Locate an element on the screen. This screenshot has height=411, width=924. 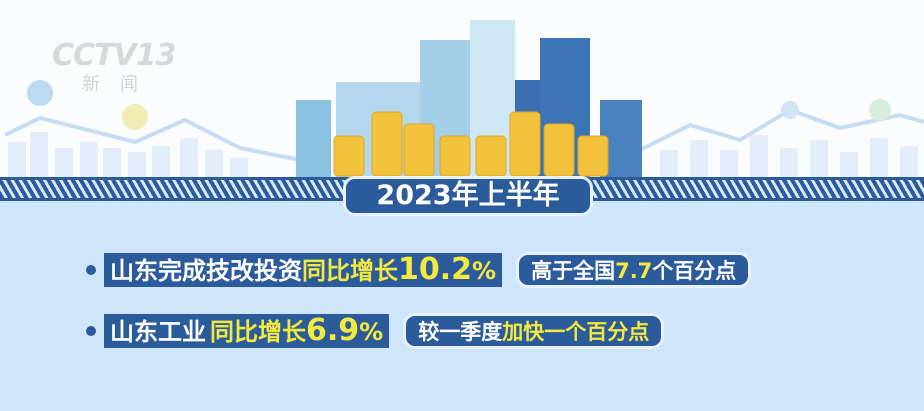
cctv-logo-subtitle: 新闻 is located at coordinates (120, 84).